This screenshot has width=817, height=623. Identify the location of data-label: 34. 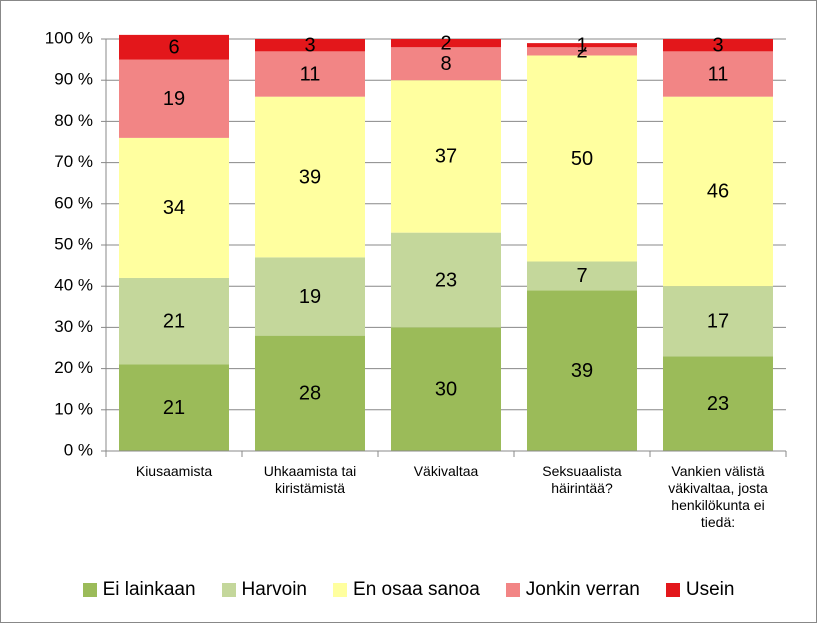
(174, 208).